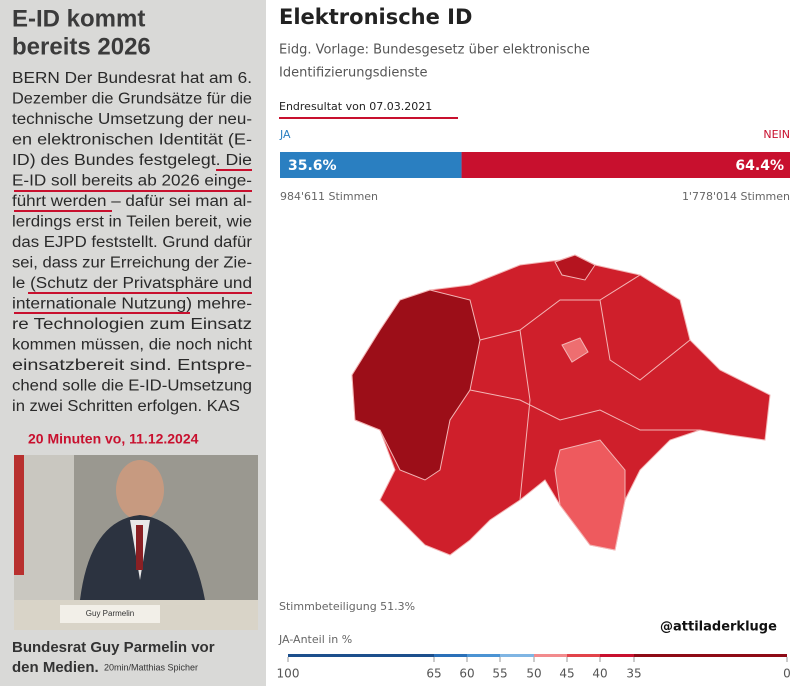 The image size is (800, 690). Describe the element at coordinates (132, 222) in the screenshot. I see `article-line: lerdings erst in Teilen bereit, wie` at that location.